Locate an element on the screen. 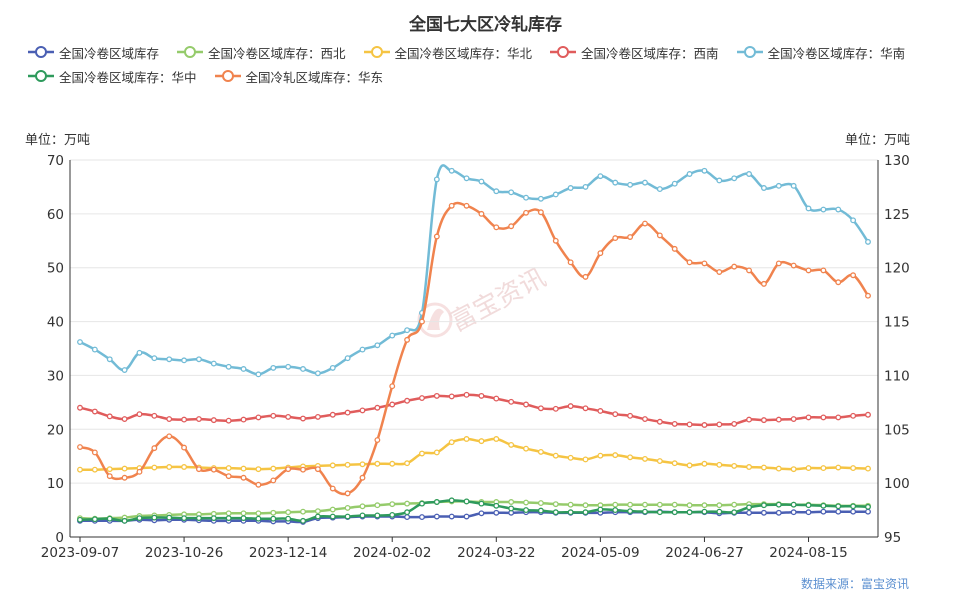  legend-item-2: 全国冷卷区域库存：华北 is located at coordinates (447, 52).